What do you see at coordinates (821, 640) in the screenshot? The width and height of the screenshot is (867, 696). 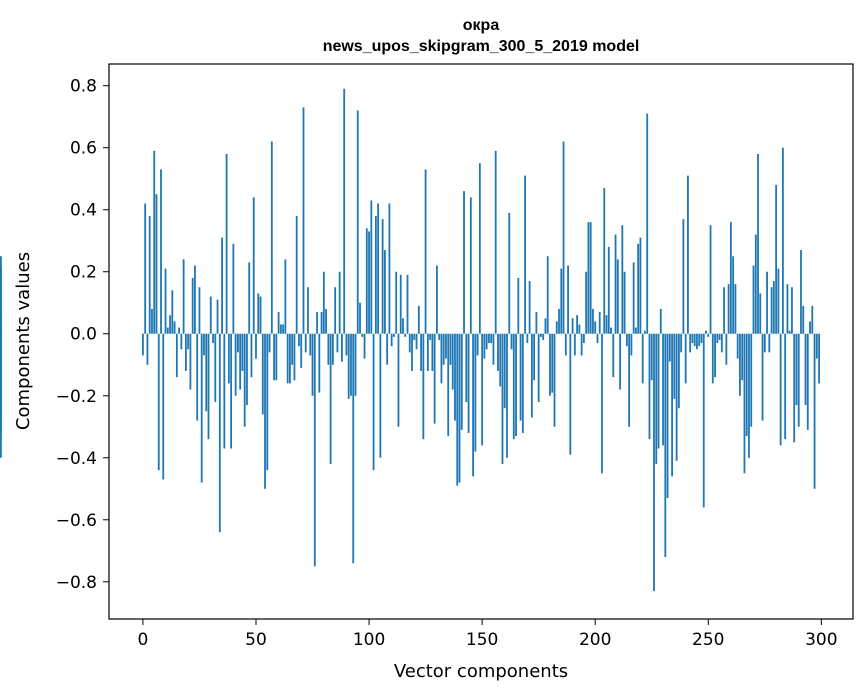 I see `x-tick-label: 300` at bounding box center [821, 640].